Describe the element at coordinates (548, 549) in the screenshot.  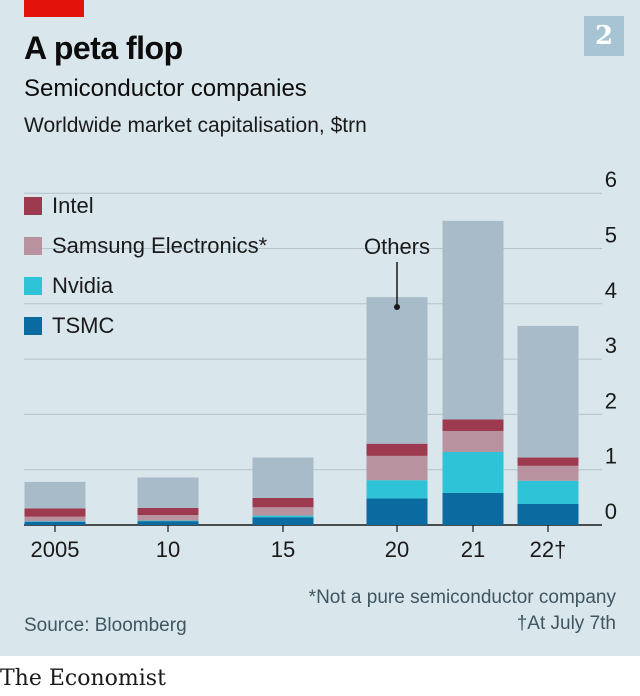
I see `x-tick-label: 22†` at that location.